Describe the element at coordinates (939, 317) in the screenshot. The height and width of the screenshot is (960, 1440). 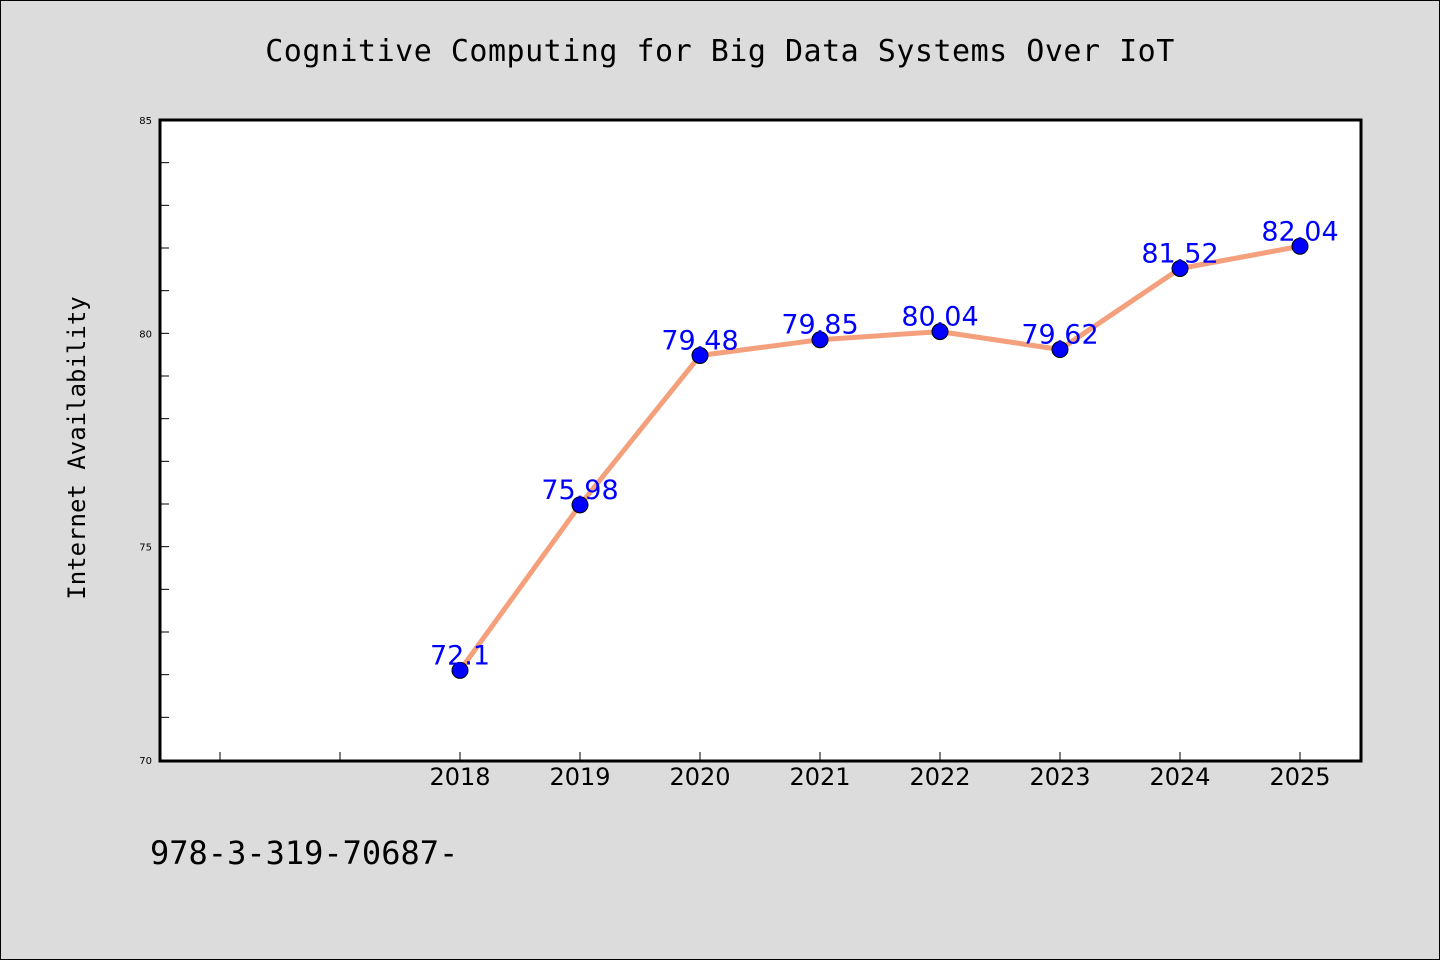
I see `data-label: 80.04` at that location.